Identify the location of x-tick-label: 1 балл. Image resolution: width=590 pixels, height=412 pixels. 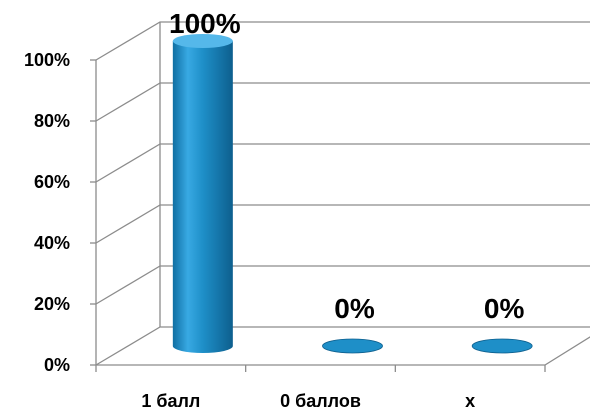
(170, 401).